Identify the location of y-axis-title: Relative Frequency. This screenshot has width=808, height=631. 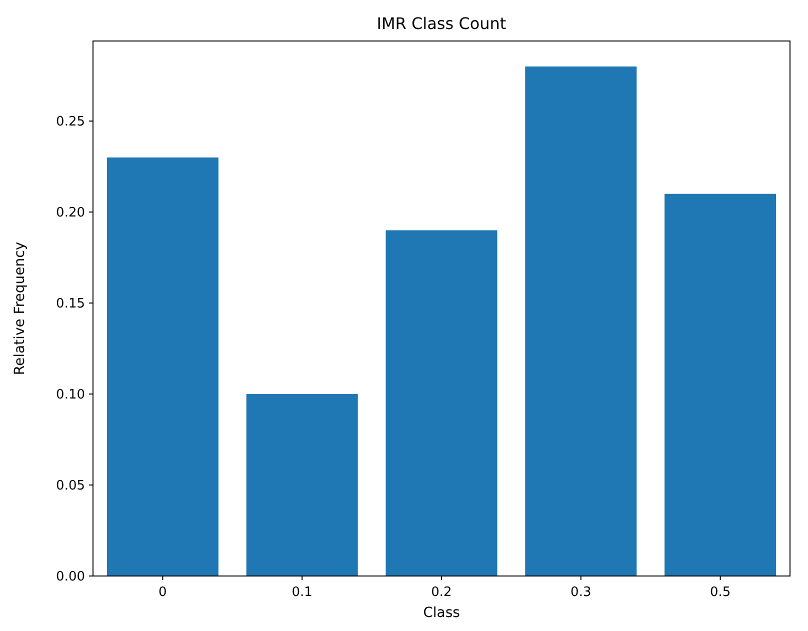
(20, 309).